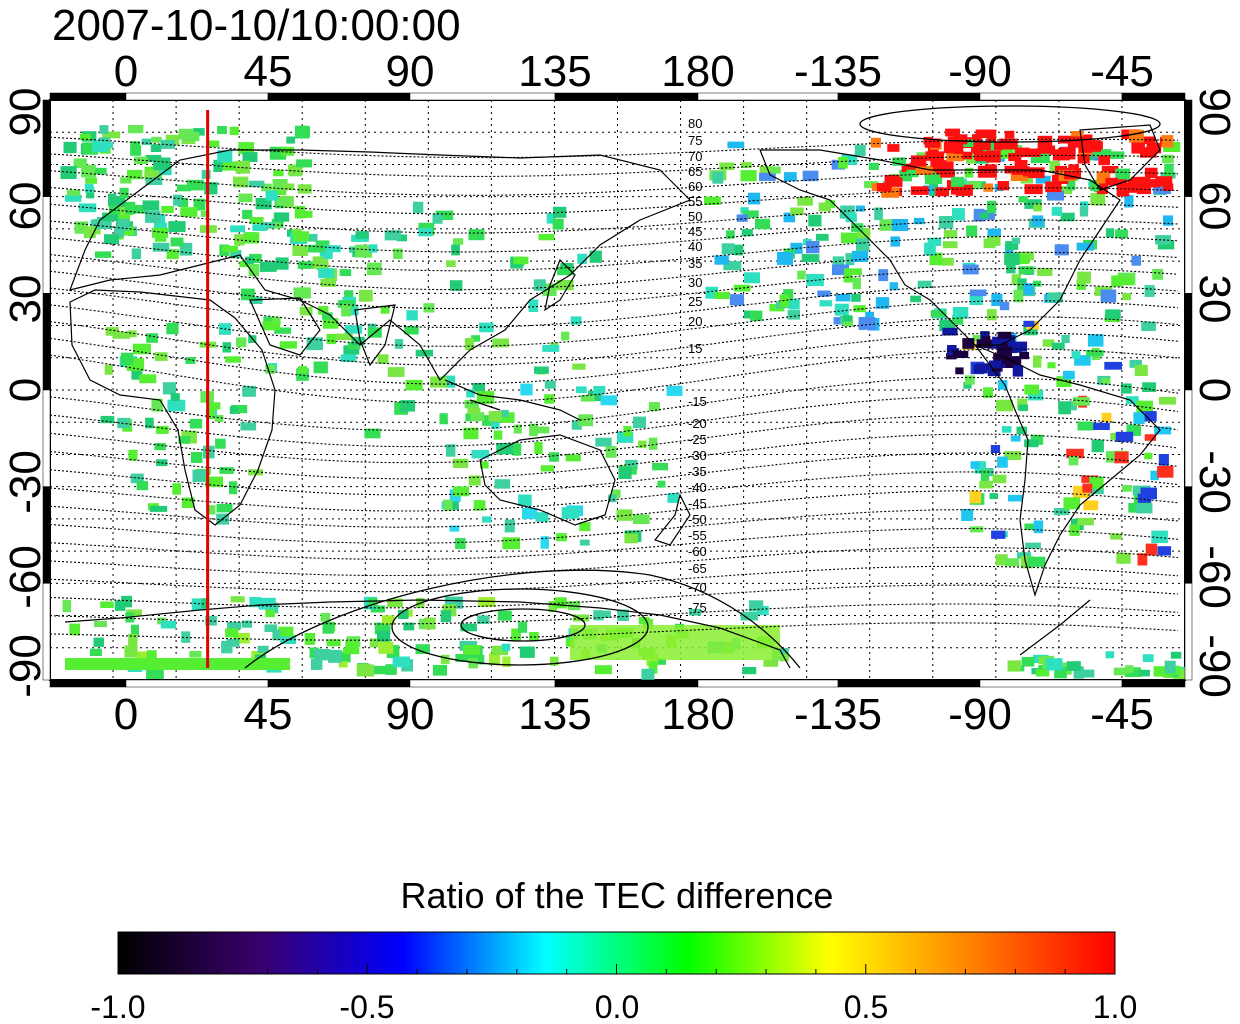 Image resolution: width=1240 pixels, height=1024 pixels. I want to click on x-tick-label-bottom: -90, so click(980, 714).